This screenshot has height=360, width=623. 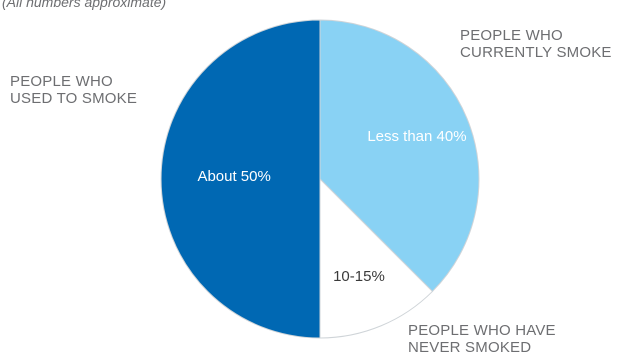 I want to click on label-never-smoked: PEOPLE WHO HAVE NEVER SMOKED, so click(x=482, y=339).